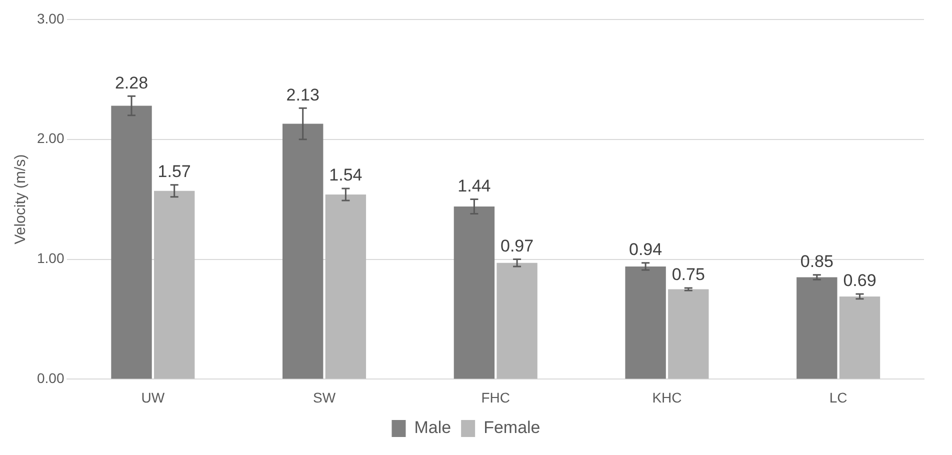 The height and width of the screenshot is (455, 952). Describe the element at coordinates (517, 246) in the screenshot. I see `data-label: 0.97` at that location.